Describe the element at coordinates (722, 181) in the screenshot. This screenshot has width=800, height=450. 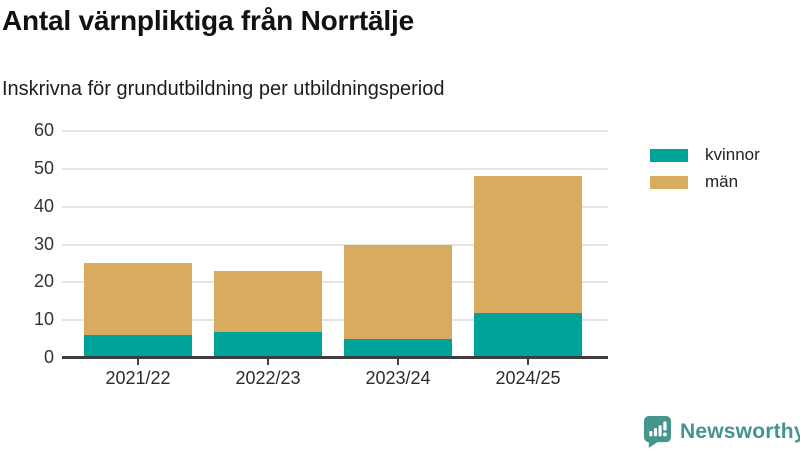
I see `legend-label-män: män` at that location.